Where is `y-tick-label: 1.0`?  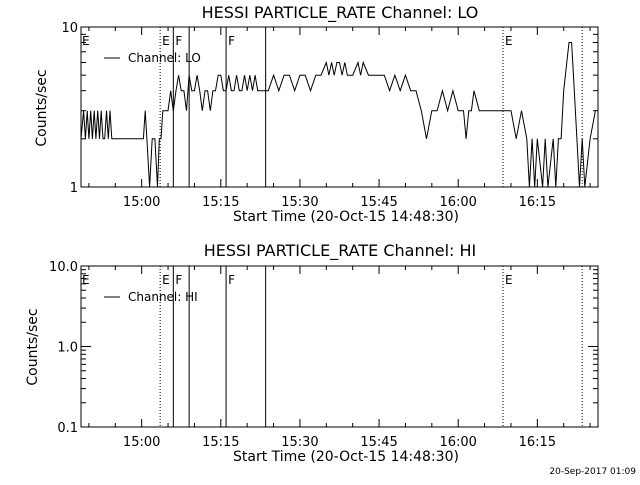 y-tick-label: 1.0 is located at coordinates (67, 348).